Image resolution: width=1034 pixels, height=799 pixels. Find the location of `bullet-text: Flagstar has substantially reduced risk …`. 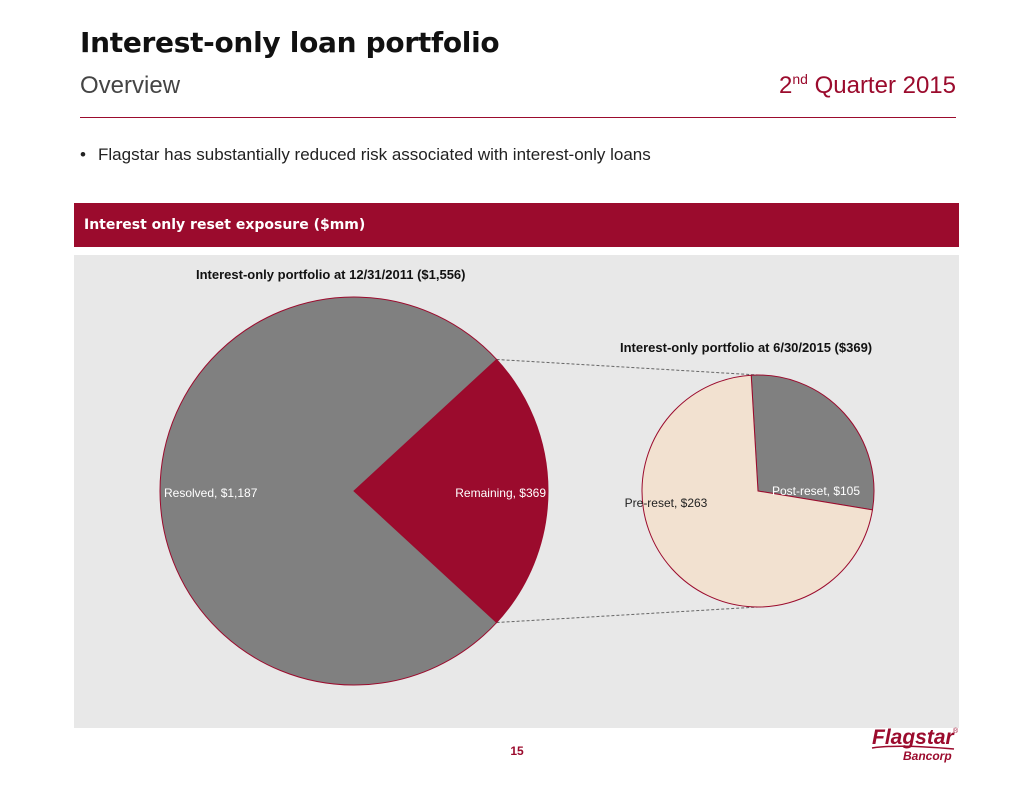

bullet-text: Flagstar has substantially reduced risk … is located at coordinates (374, 154).